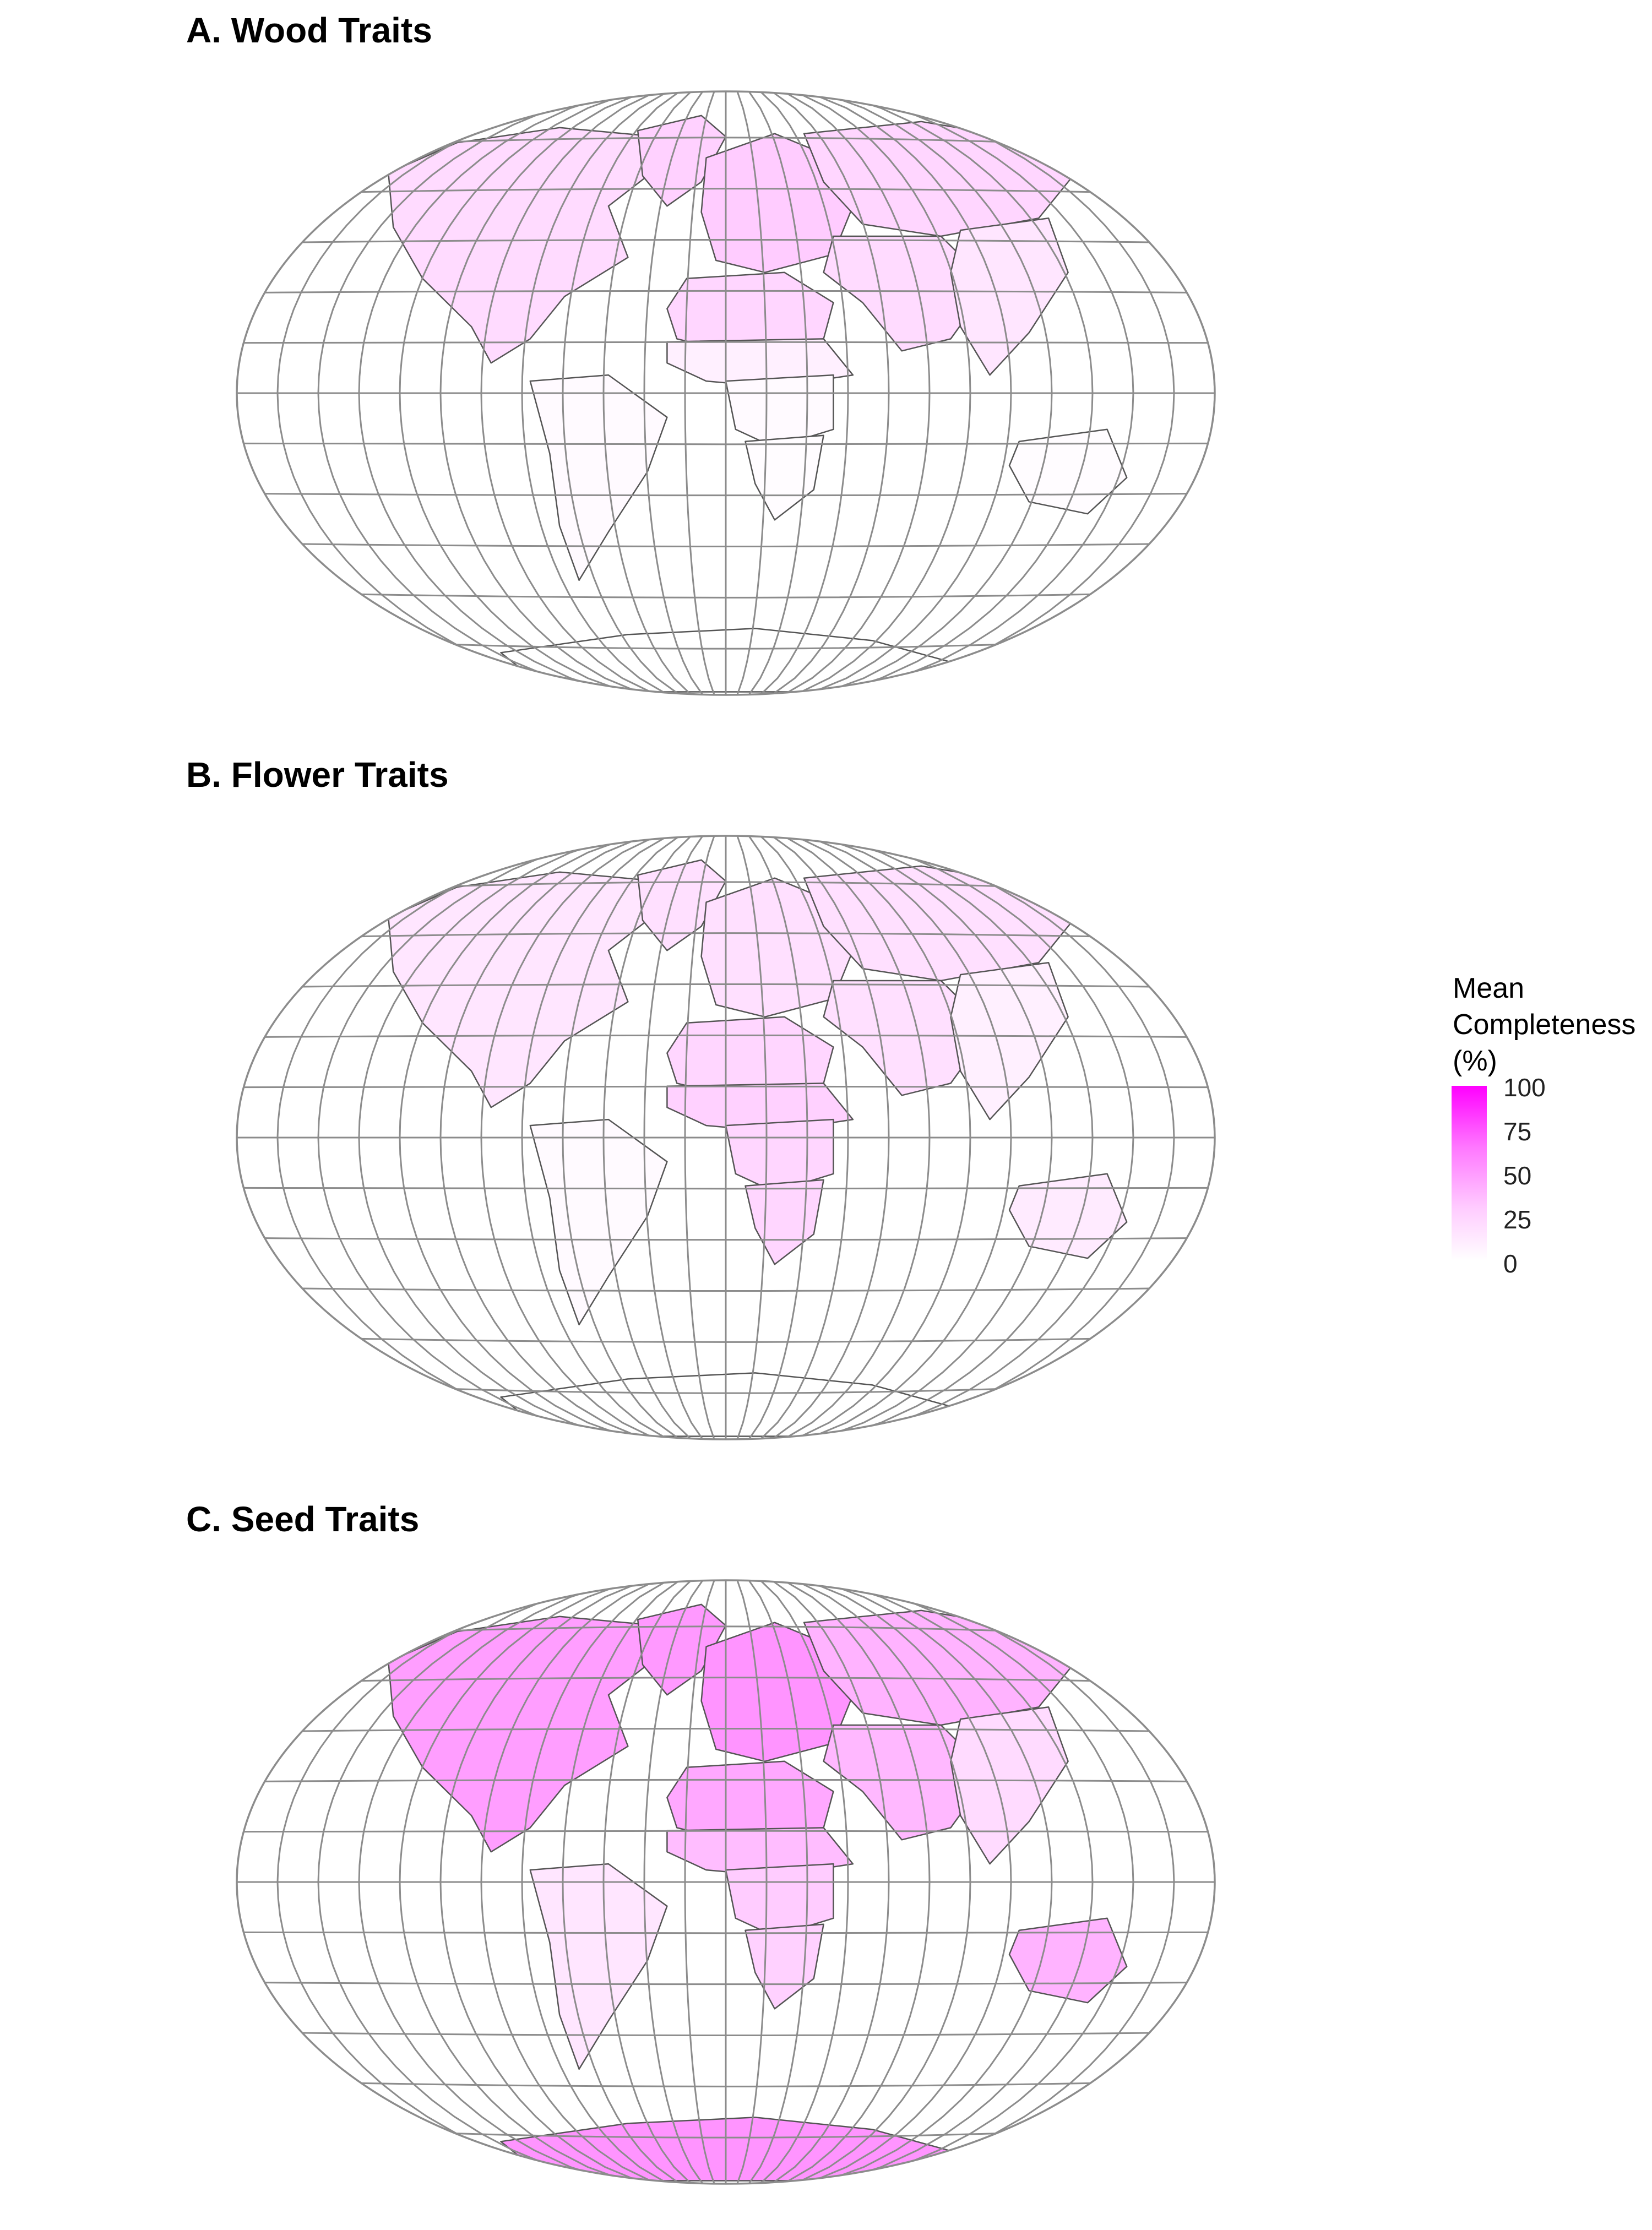 Image resolution: width=1652 pixels, height=2230 pixels. I want to click on legend-tick-0: 0, so click(1510, 1263).